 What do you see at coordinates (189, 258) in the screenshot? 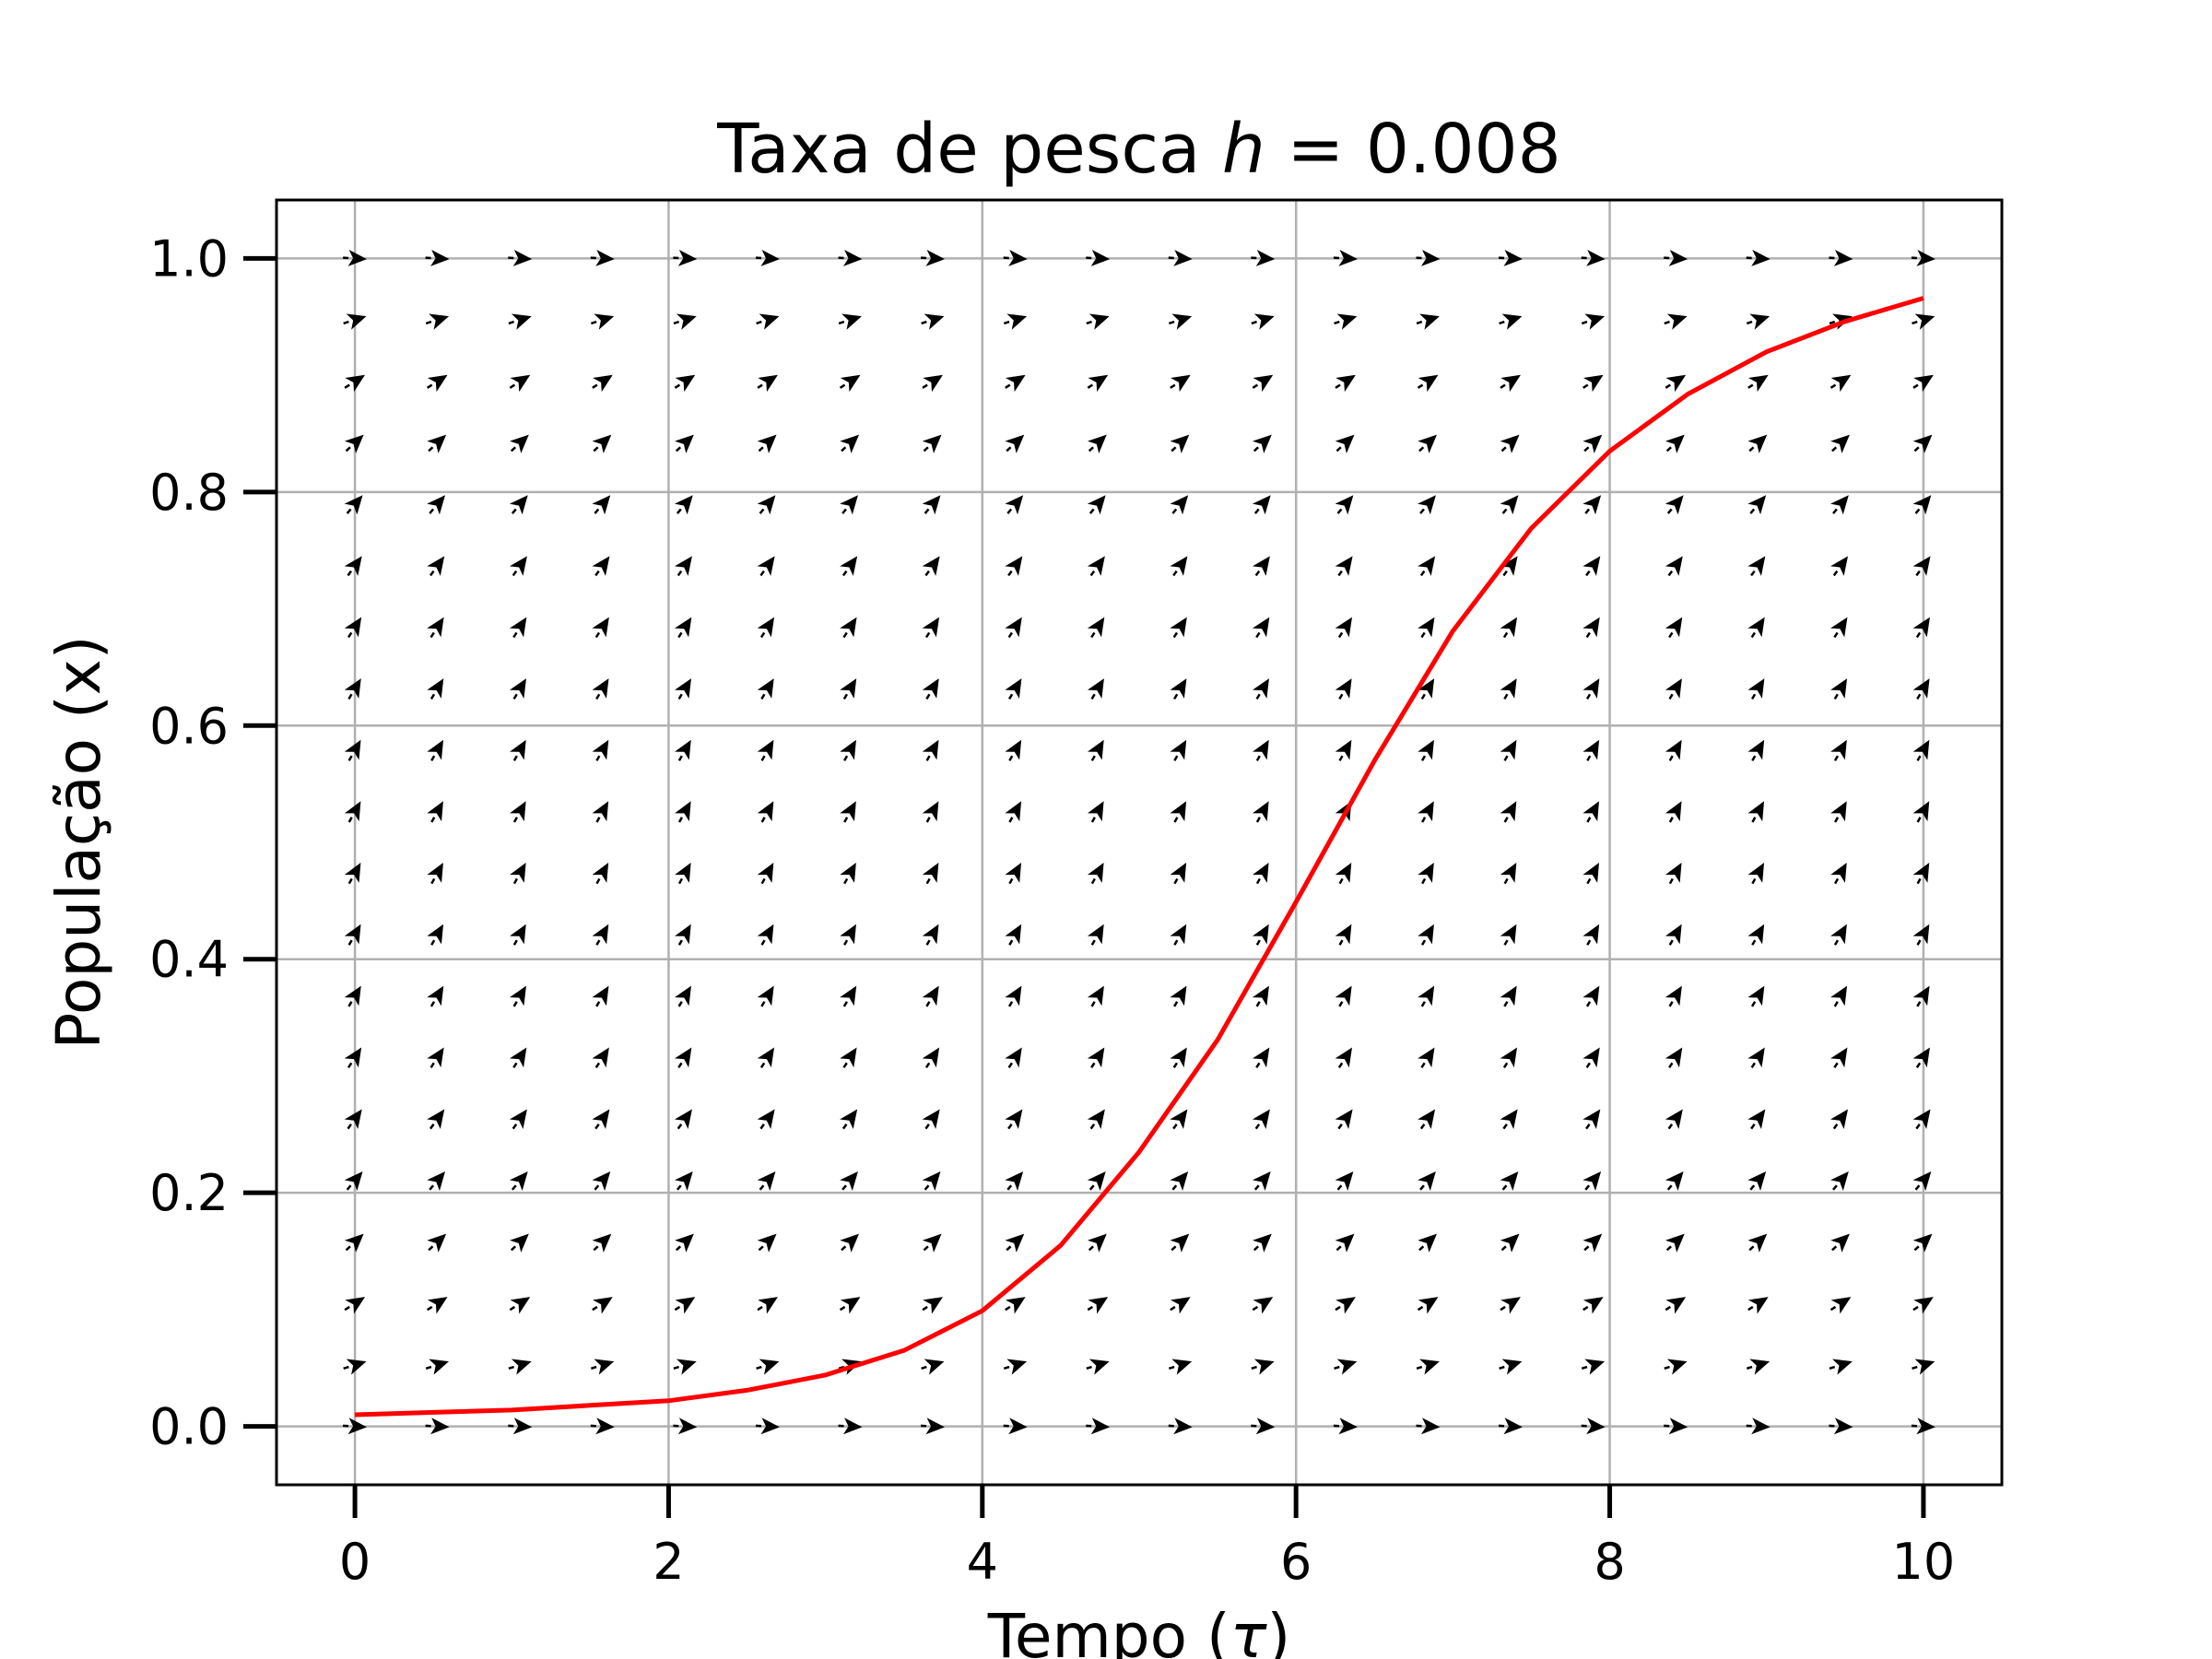
I see `y-tick-label: 1.0` at bounding box center [189, 258].